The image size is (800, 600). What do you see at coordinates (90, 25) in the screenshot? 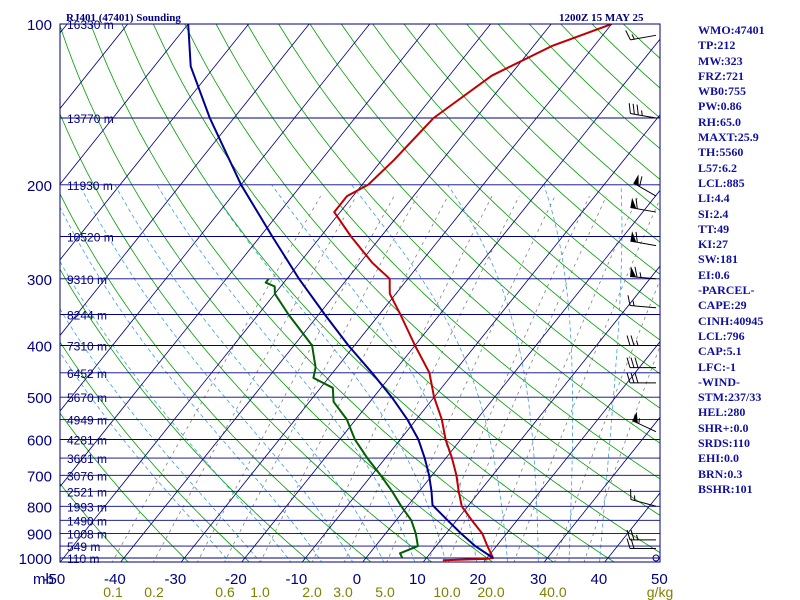
I see `height-label: 16330 m` at bounding box center [90, 25].